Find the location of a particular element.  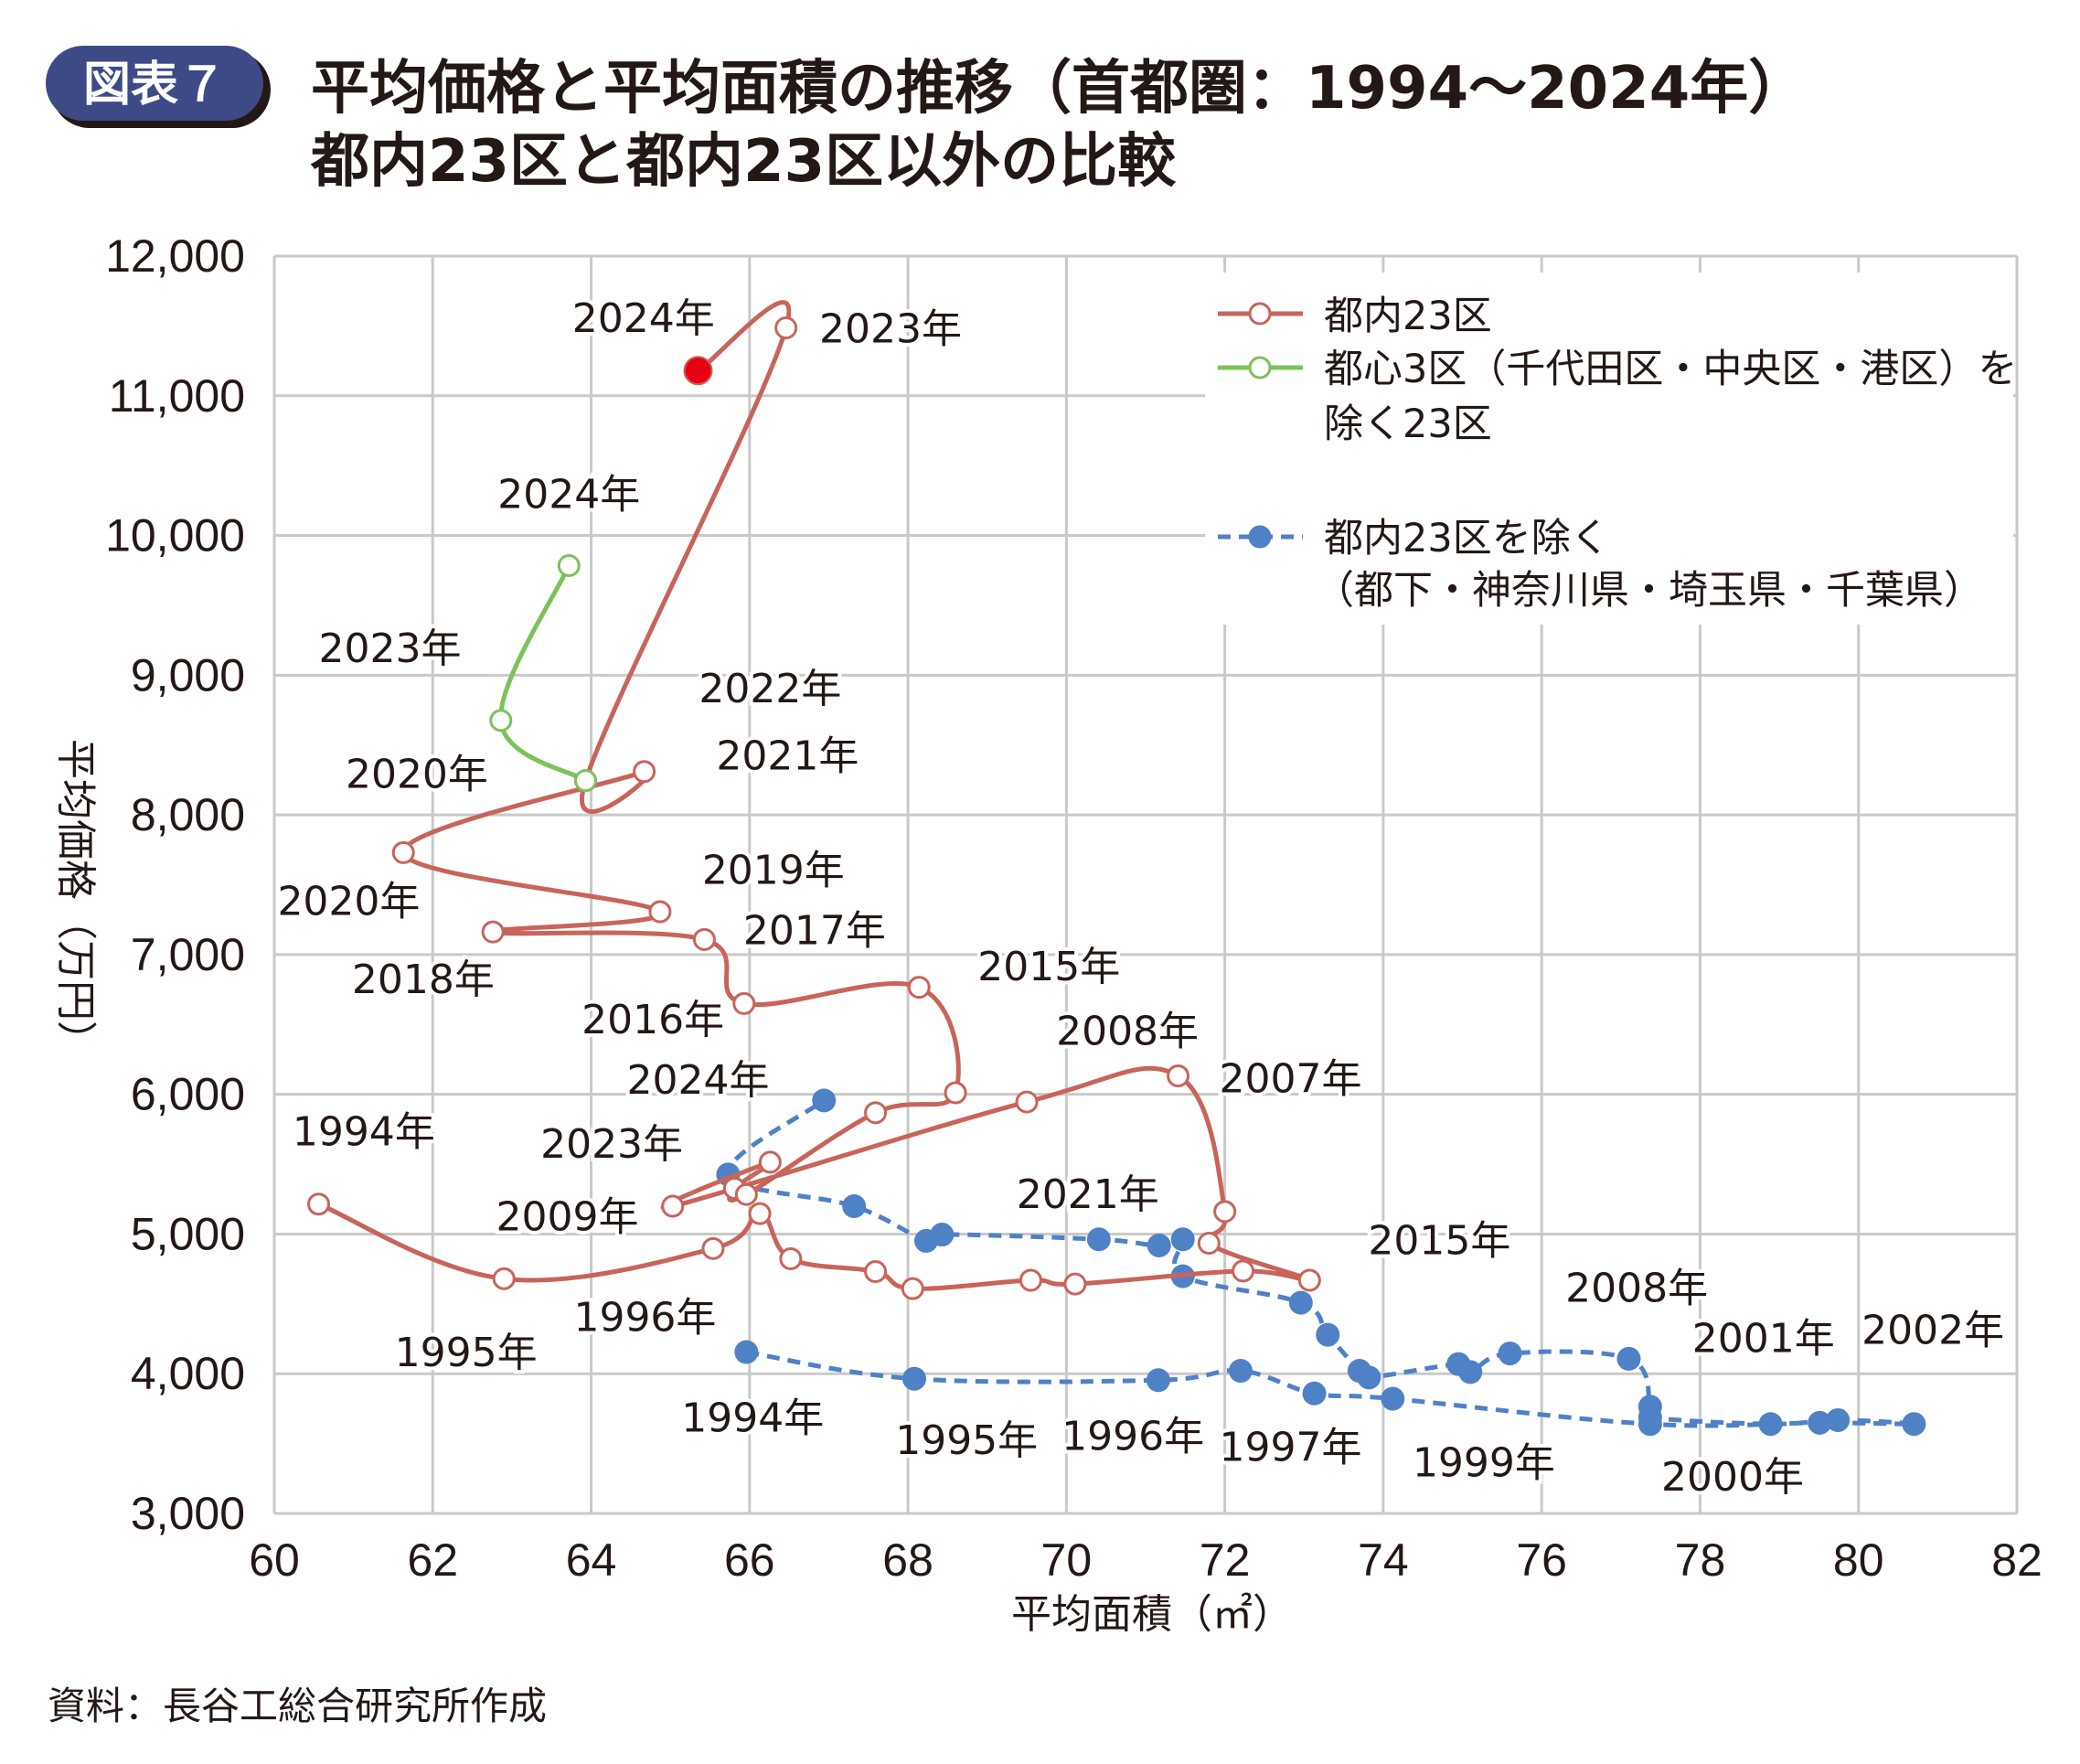

x-tick-label: 80 is located at coordinates (1858, 1560).